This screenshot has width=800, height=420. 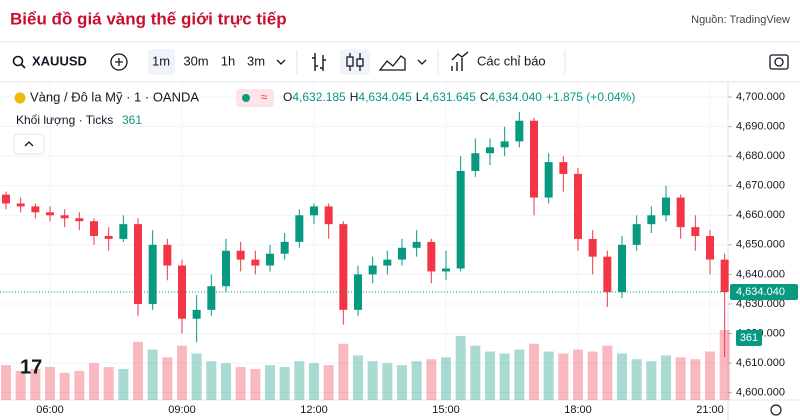 I want to click on interval: 3m, so click(x=256, y=60).